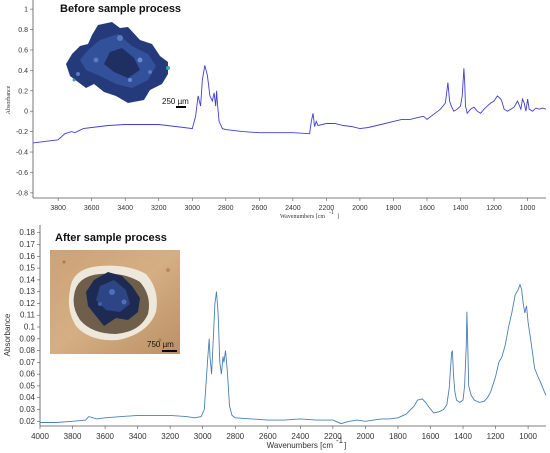 This screenshot has width=550, height=453. What do you see at coordinates (22, 173) in the screenshot?
I see `y-tick-label: -0.6` at bounding box center [22, 173].